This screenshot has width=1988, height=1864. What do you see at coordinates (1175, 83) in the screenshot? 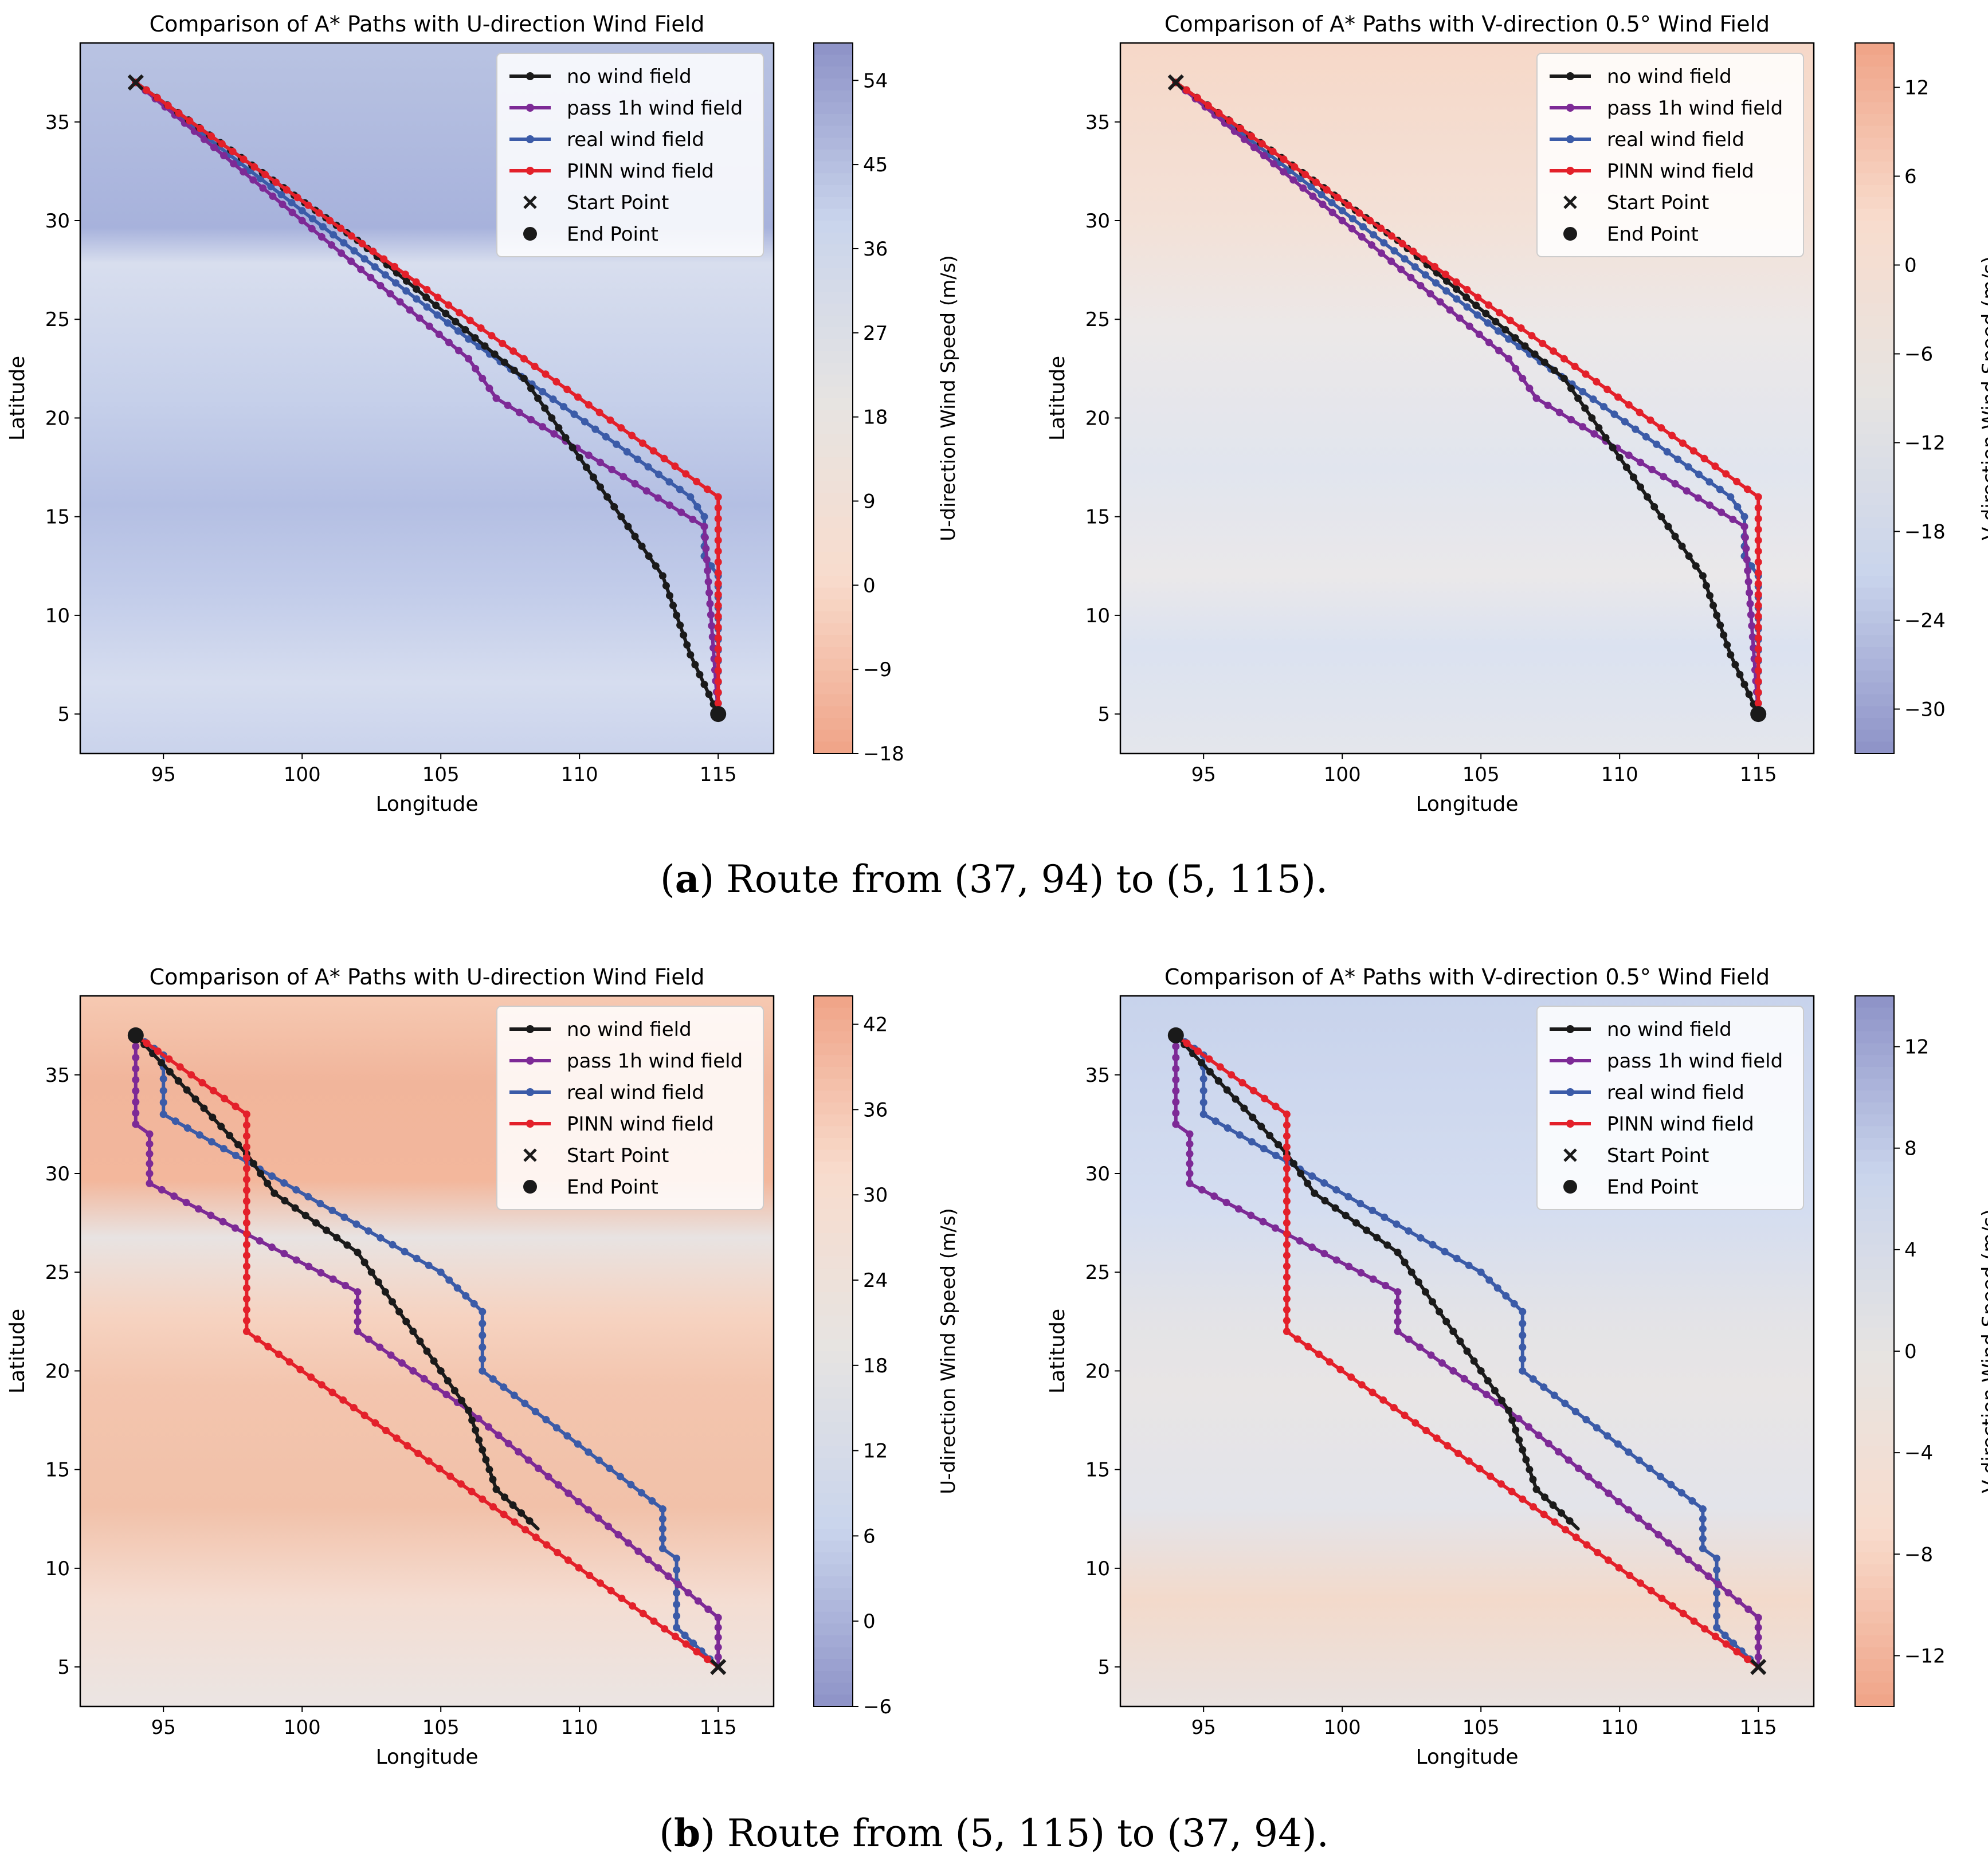
I see `start-point-stroke` at bounding box center [1175, 83].